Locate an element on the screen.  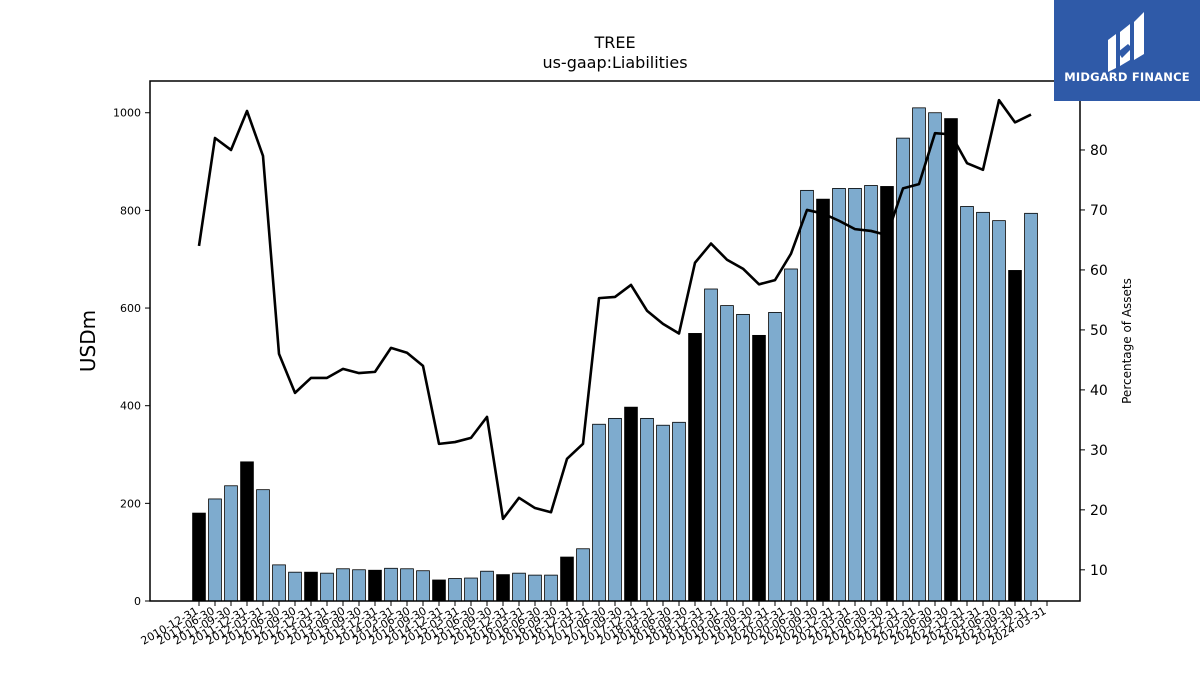
y-tick-label: 1000 is located at coordinates (127, 113).